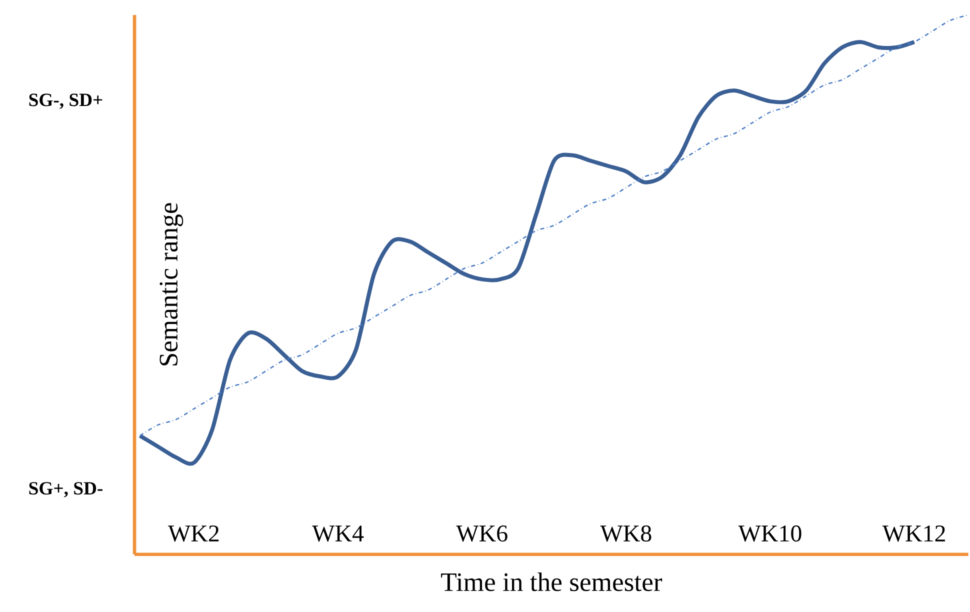  I want to click on x-tick-label: WK12, so click(913, 533).